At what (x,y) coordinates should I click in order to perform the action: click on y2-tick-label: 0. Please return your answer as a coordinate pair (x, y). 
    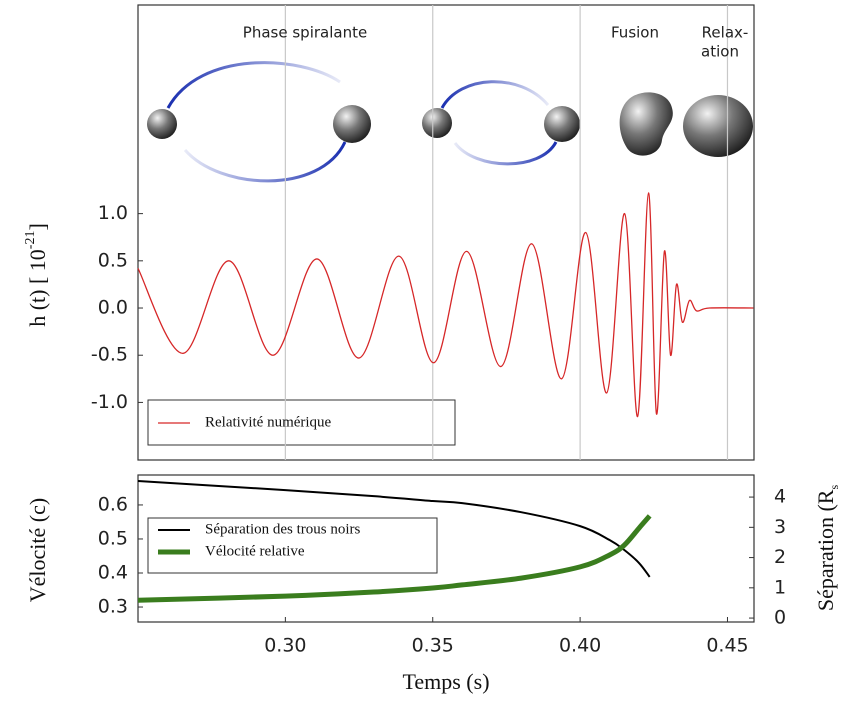
    Looking at the image, I should click on (780, 618).